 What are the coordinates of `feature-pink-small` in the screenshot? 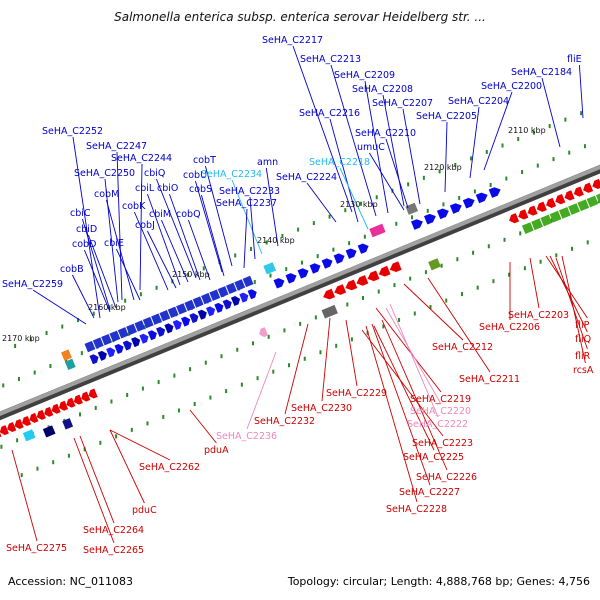 It's located at (264, 332).